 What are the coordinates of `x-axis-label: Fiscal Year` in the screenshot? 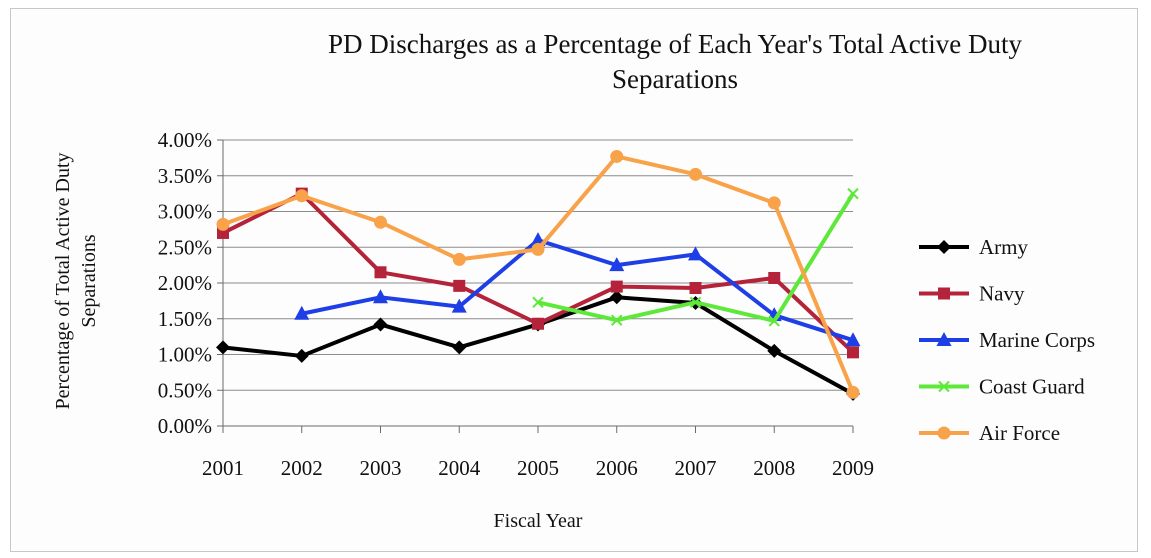 It's located at (538, 521).